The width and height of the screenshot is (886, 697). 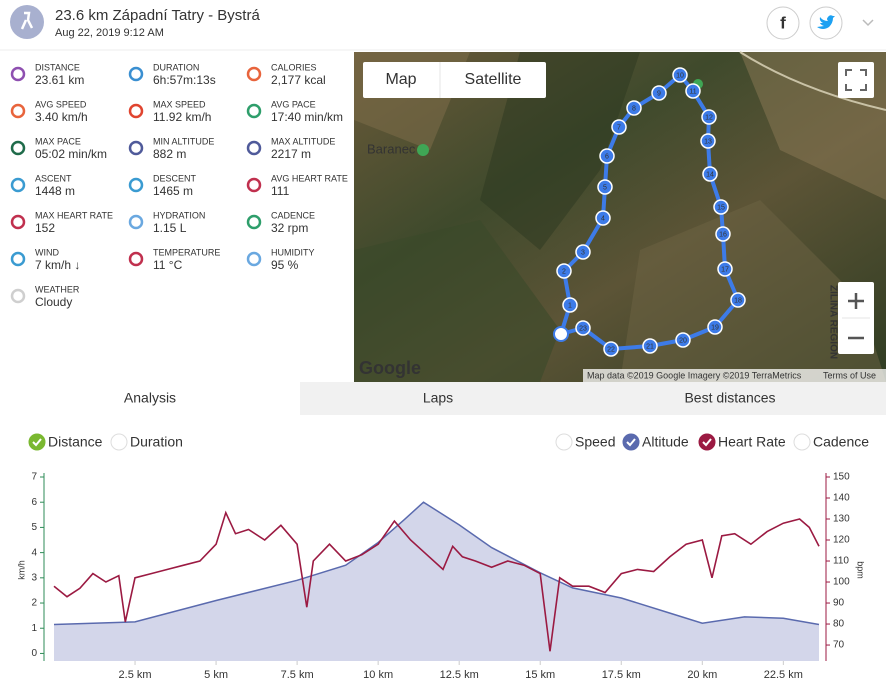 I want to click on stat-label: DESCENT, so click(x=175, y=178).